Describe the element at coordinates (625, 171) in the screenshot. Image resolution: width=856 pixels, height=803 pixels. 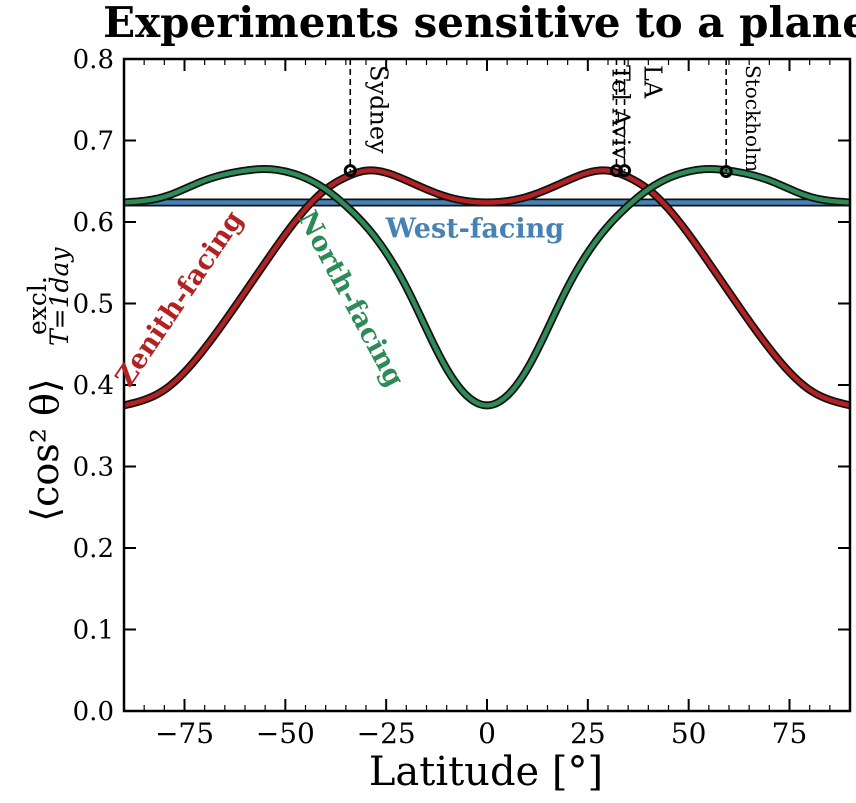
I see `location-marker-la` at that location.